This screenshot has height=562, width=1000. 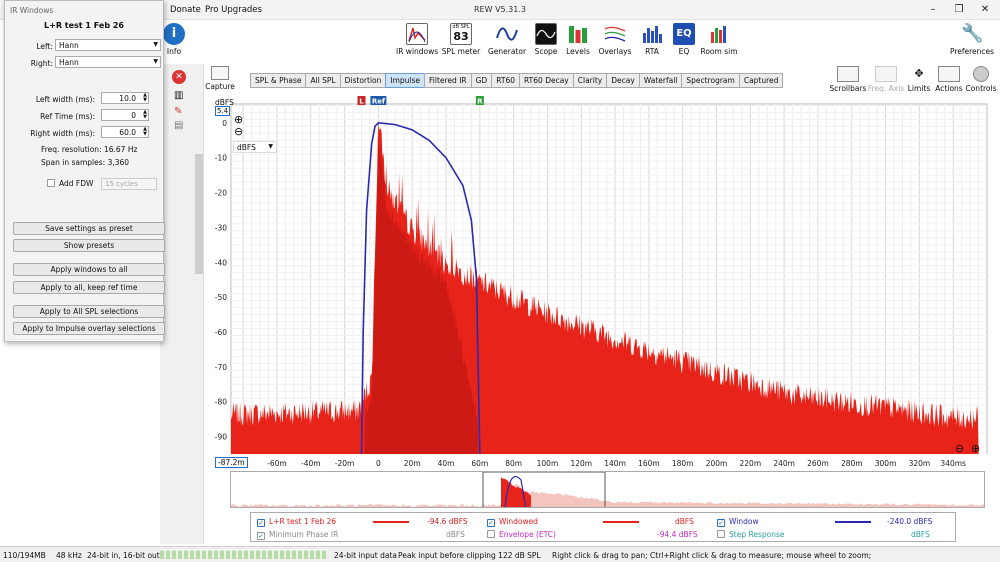 What do you see at coordinates (615, 39) in the screenshot?
I see `overlays-button: Overlays` at bounding box center [615, 39].